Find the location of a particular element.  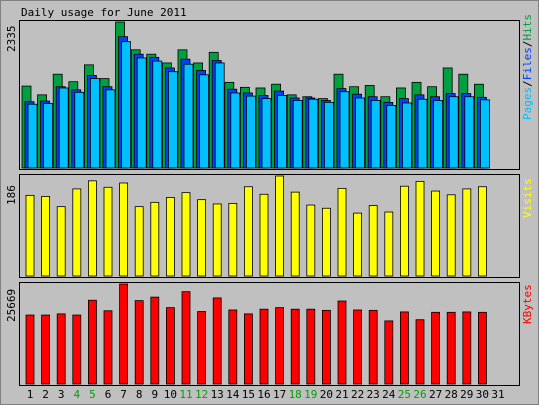

x-label-day-29: 29 is located at coordinates (466, 394).